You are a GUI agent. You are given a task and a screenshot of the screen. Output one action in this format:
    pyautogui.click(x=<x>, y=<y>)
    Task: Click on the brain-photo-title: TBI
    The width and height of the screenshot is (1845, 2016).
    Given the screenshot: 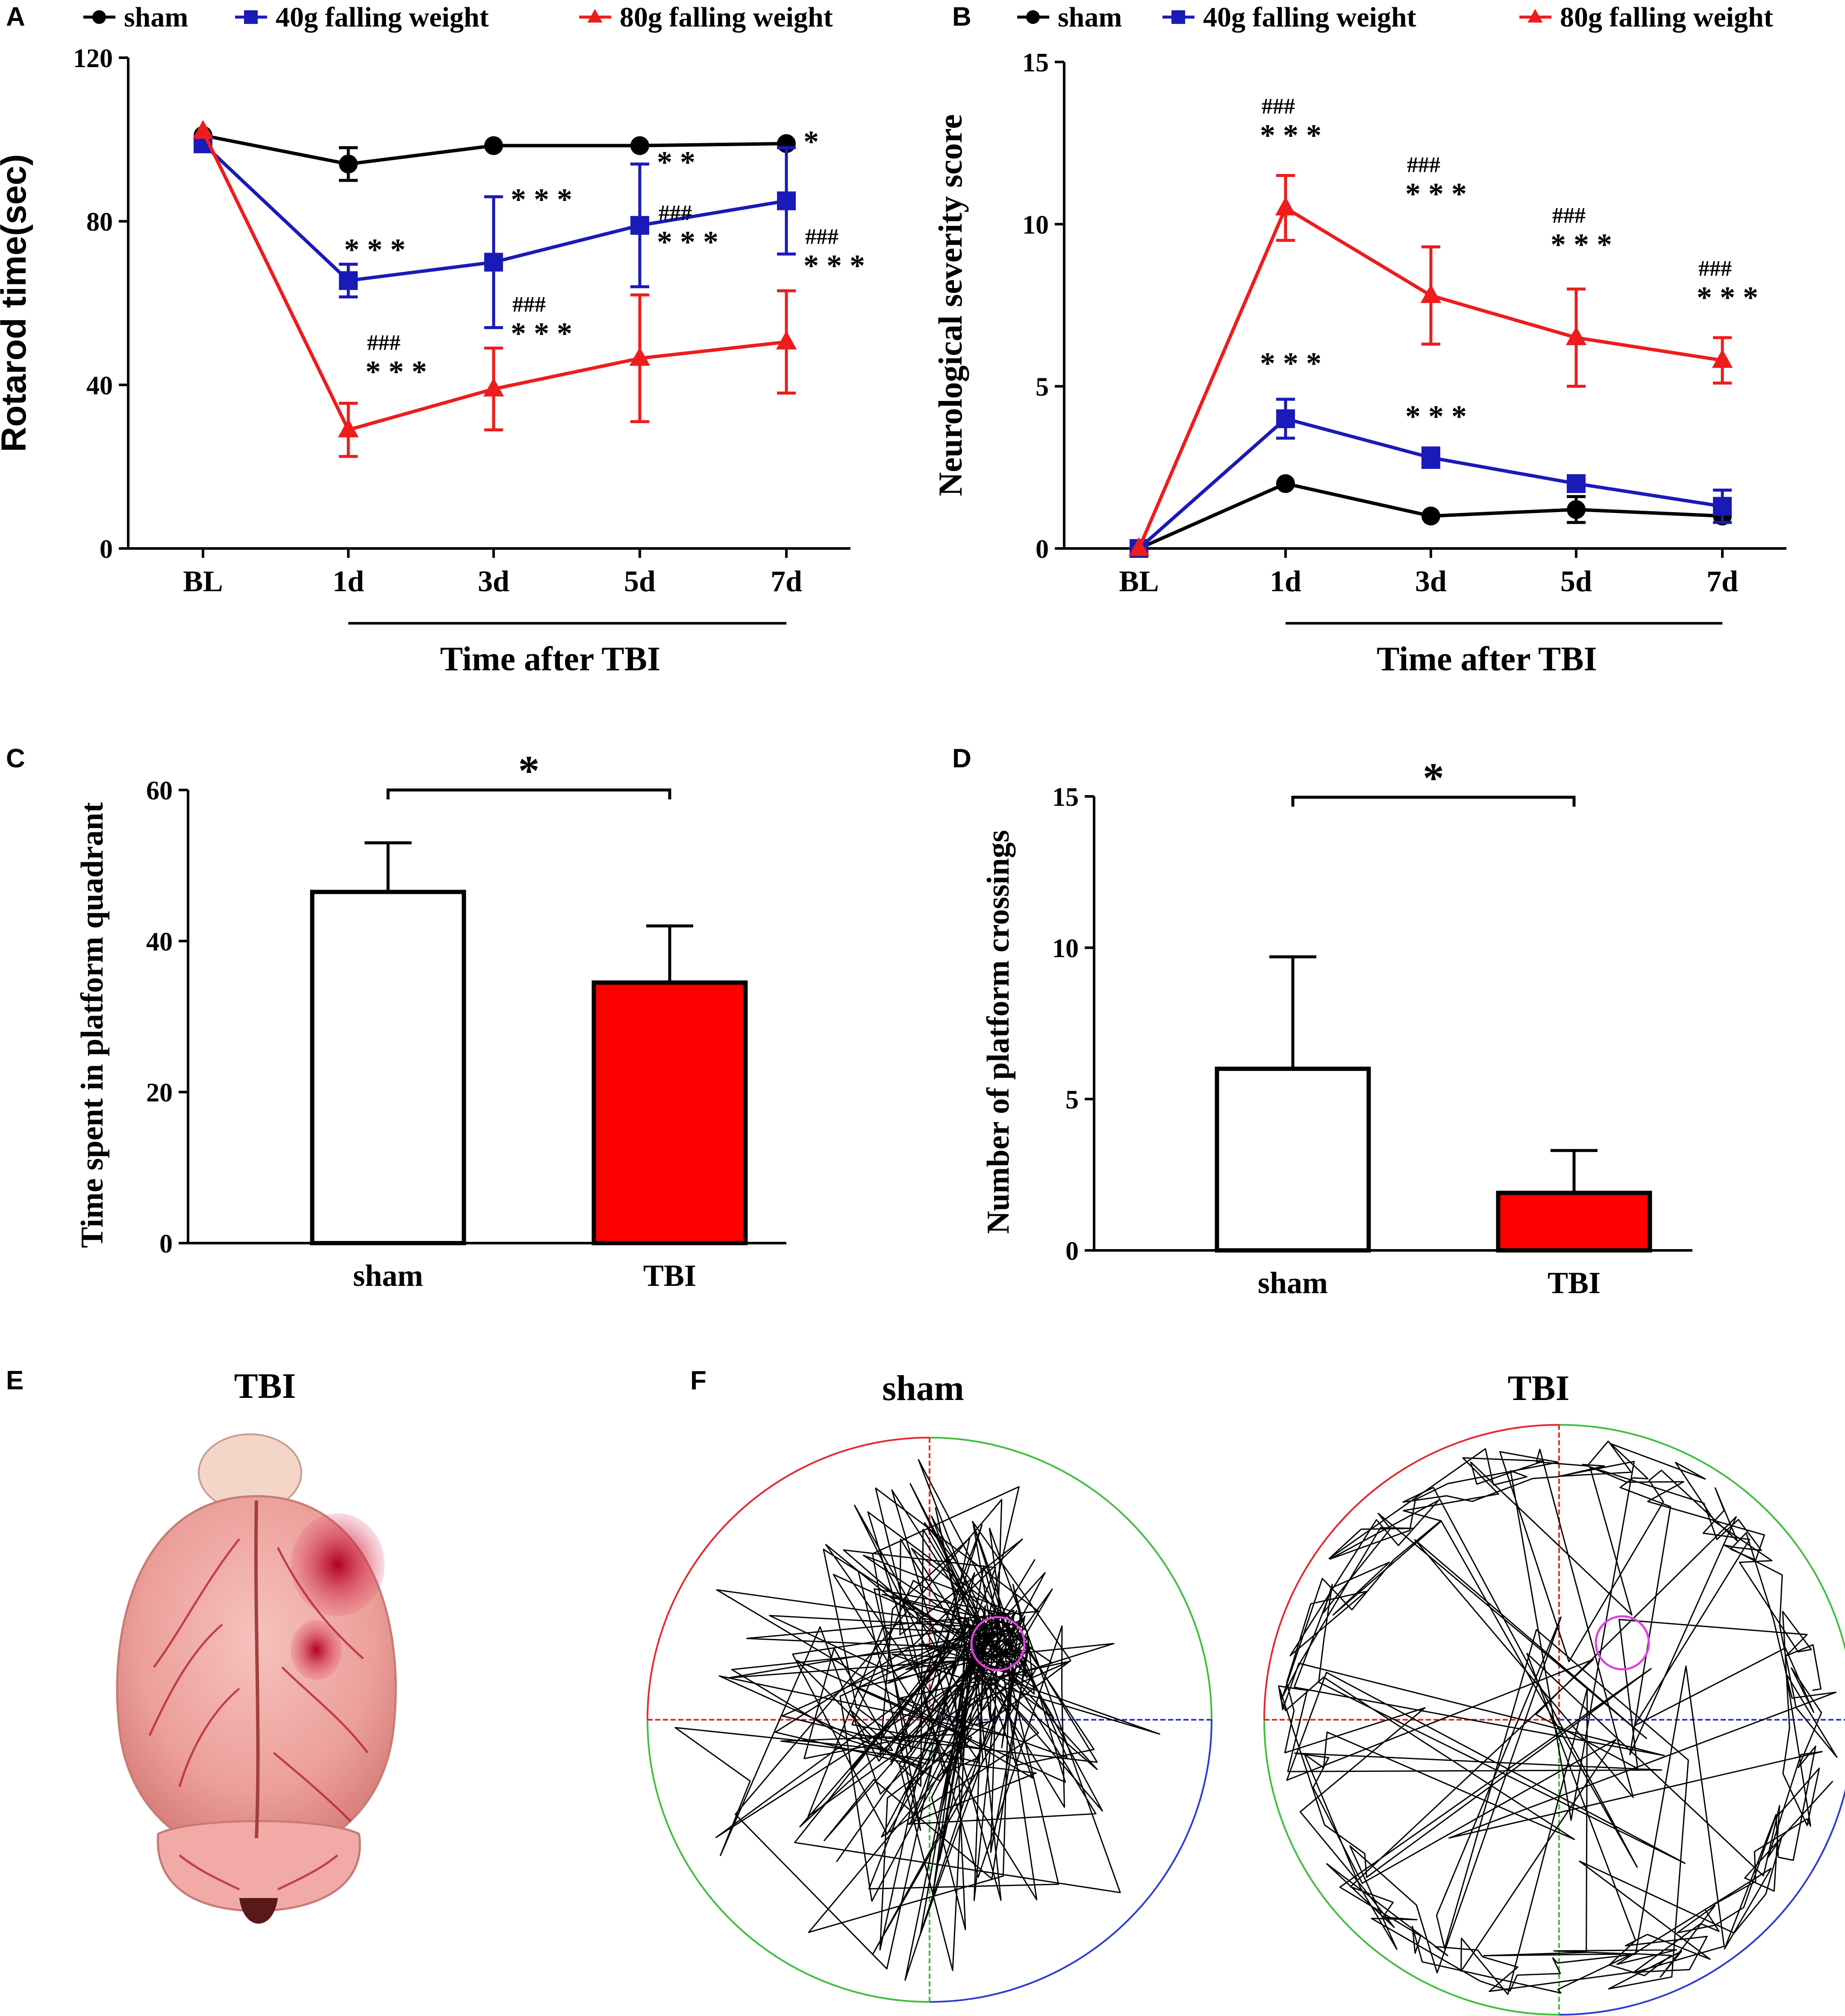 What is the action you would take?
    pyautogui.click(x=265, y=1386)
    